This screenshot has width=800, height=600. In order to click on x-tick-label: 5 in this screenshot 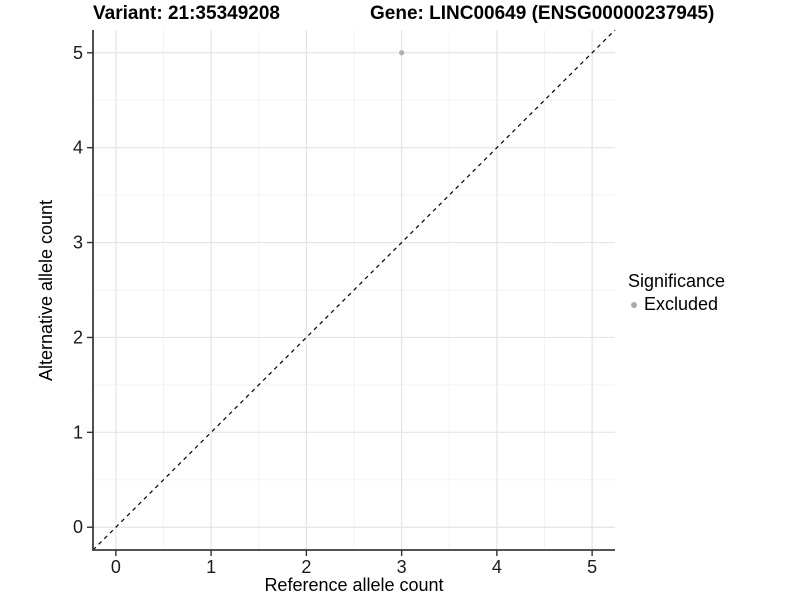, I will do `click(592, 567)`.